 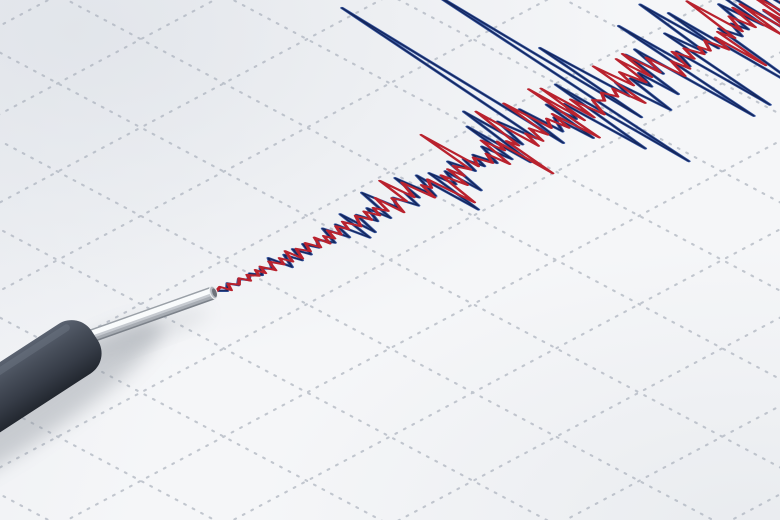 I want to click on rod-top-edge, so click(x=147, y=309).